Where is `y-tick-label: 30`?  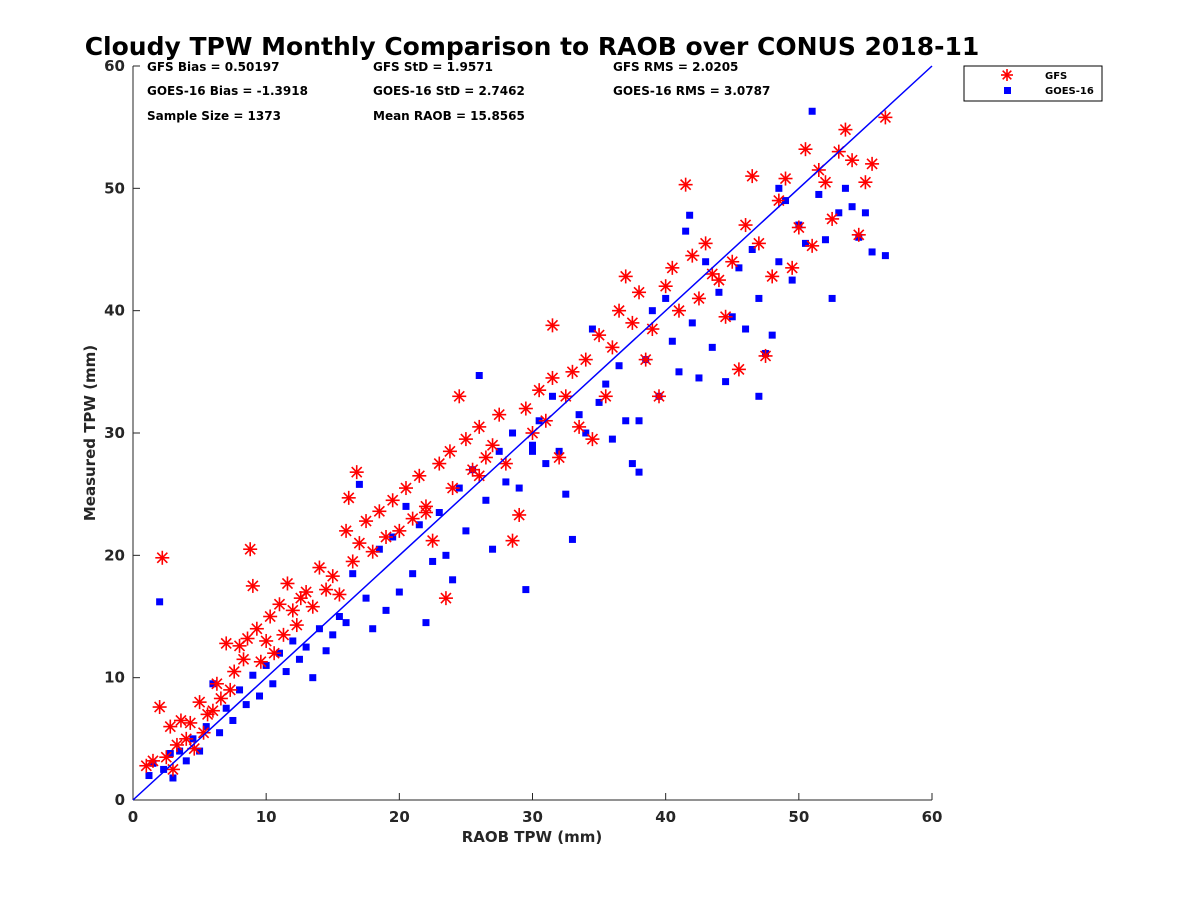
y-tick-label: 30 is located at coordinates (114, 433).